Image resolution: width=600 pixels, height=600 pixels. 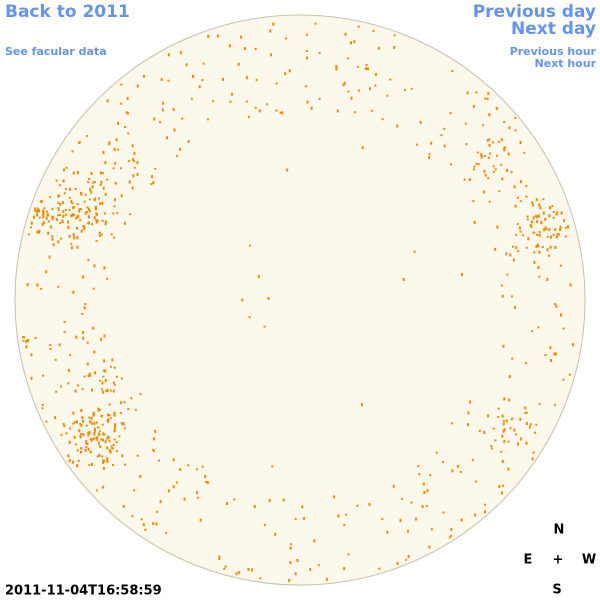 What do you see at coordinates (67, 12) in the screenshot?
I see `back-link: Back to 2011` at bounding box center [67, 12].